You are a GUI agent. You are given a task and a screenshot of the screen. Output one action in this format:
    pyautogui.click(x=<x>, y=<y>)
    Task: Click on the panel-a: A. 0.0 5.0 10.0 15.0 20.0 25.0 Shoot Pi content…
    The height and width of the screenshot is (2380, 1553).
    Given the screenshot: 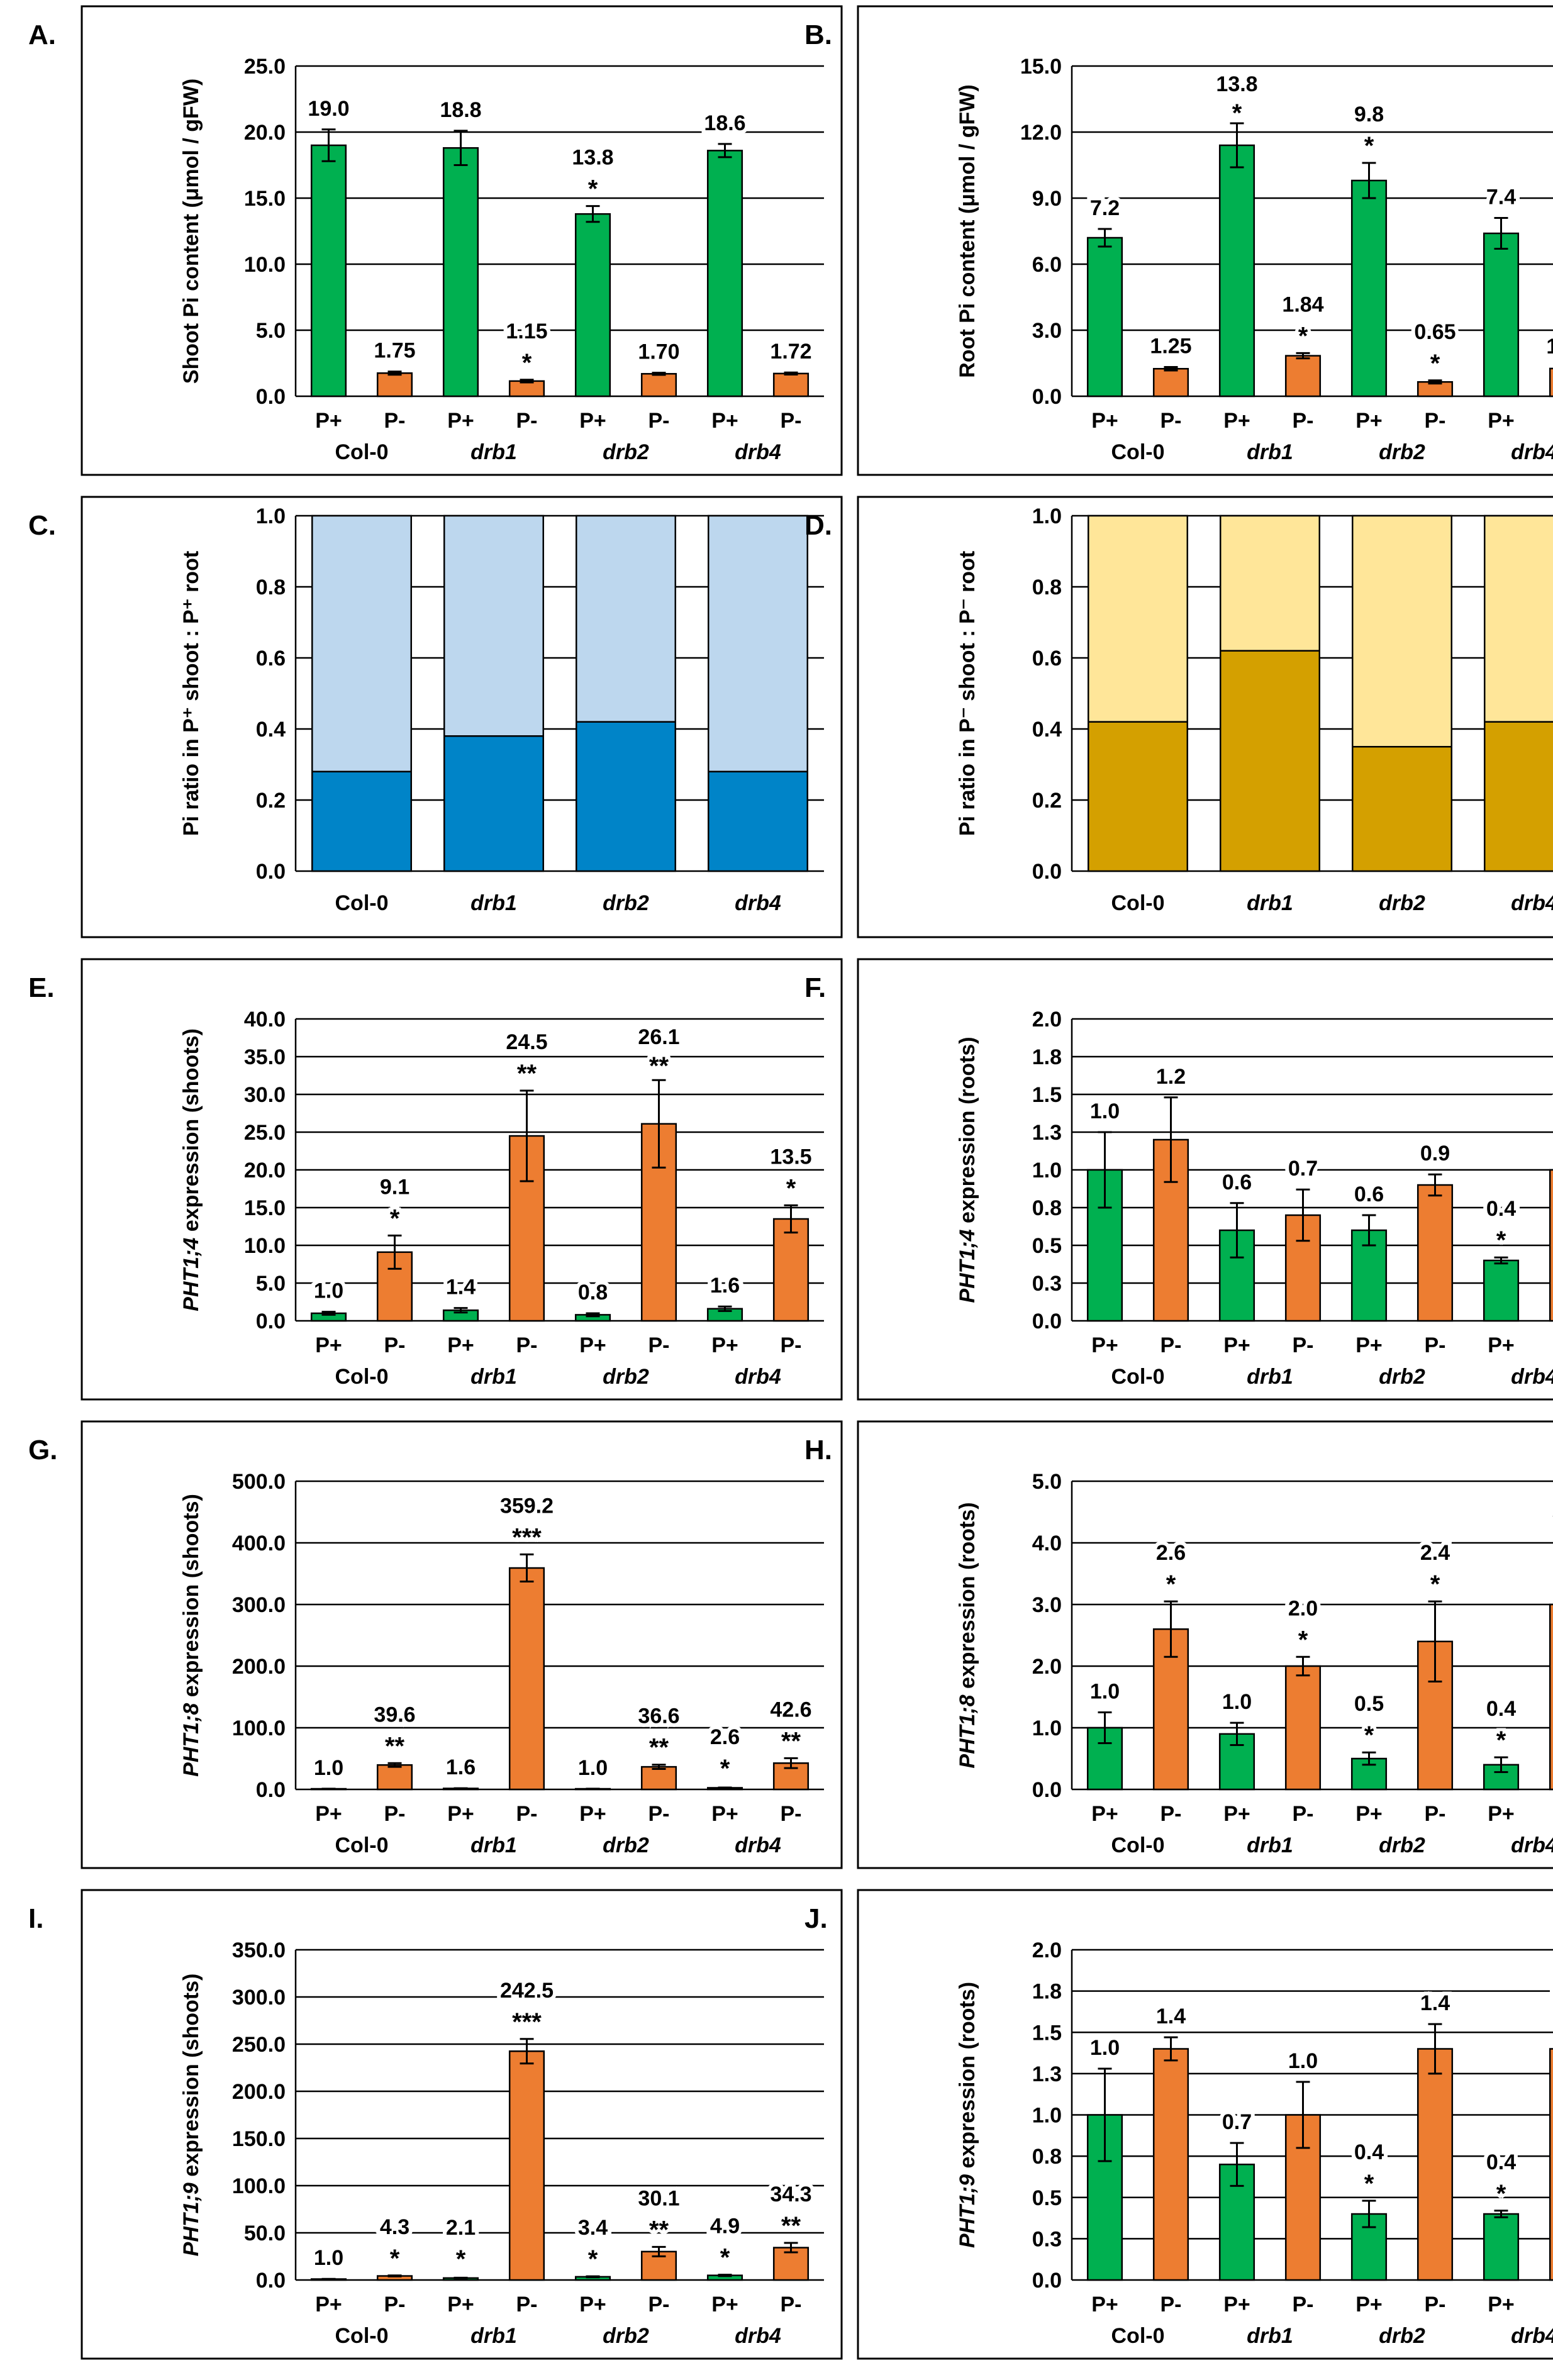 What is the action you would take?
    pyautogui.click(x=435, y=240)
    